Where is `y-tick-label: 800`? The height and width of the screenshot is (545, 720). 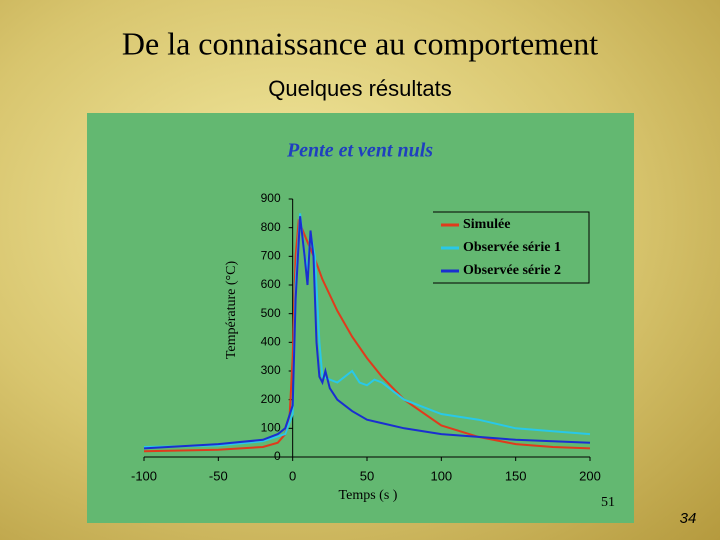 y-tick-label: 800 is located at coordinates (271, 227).